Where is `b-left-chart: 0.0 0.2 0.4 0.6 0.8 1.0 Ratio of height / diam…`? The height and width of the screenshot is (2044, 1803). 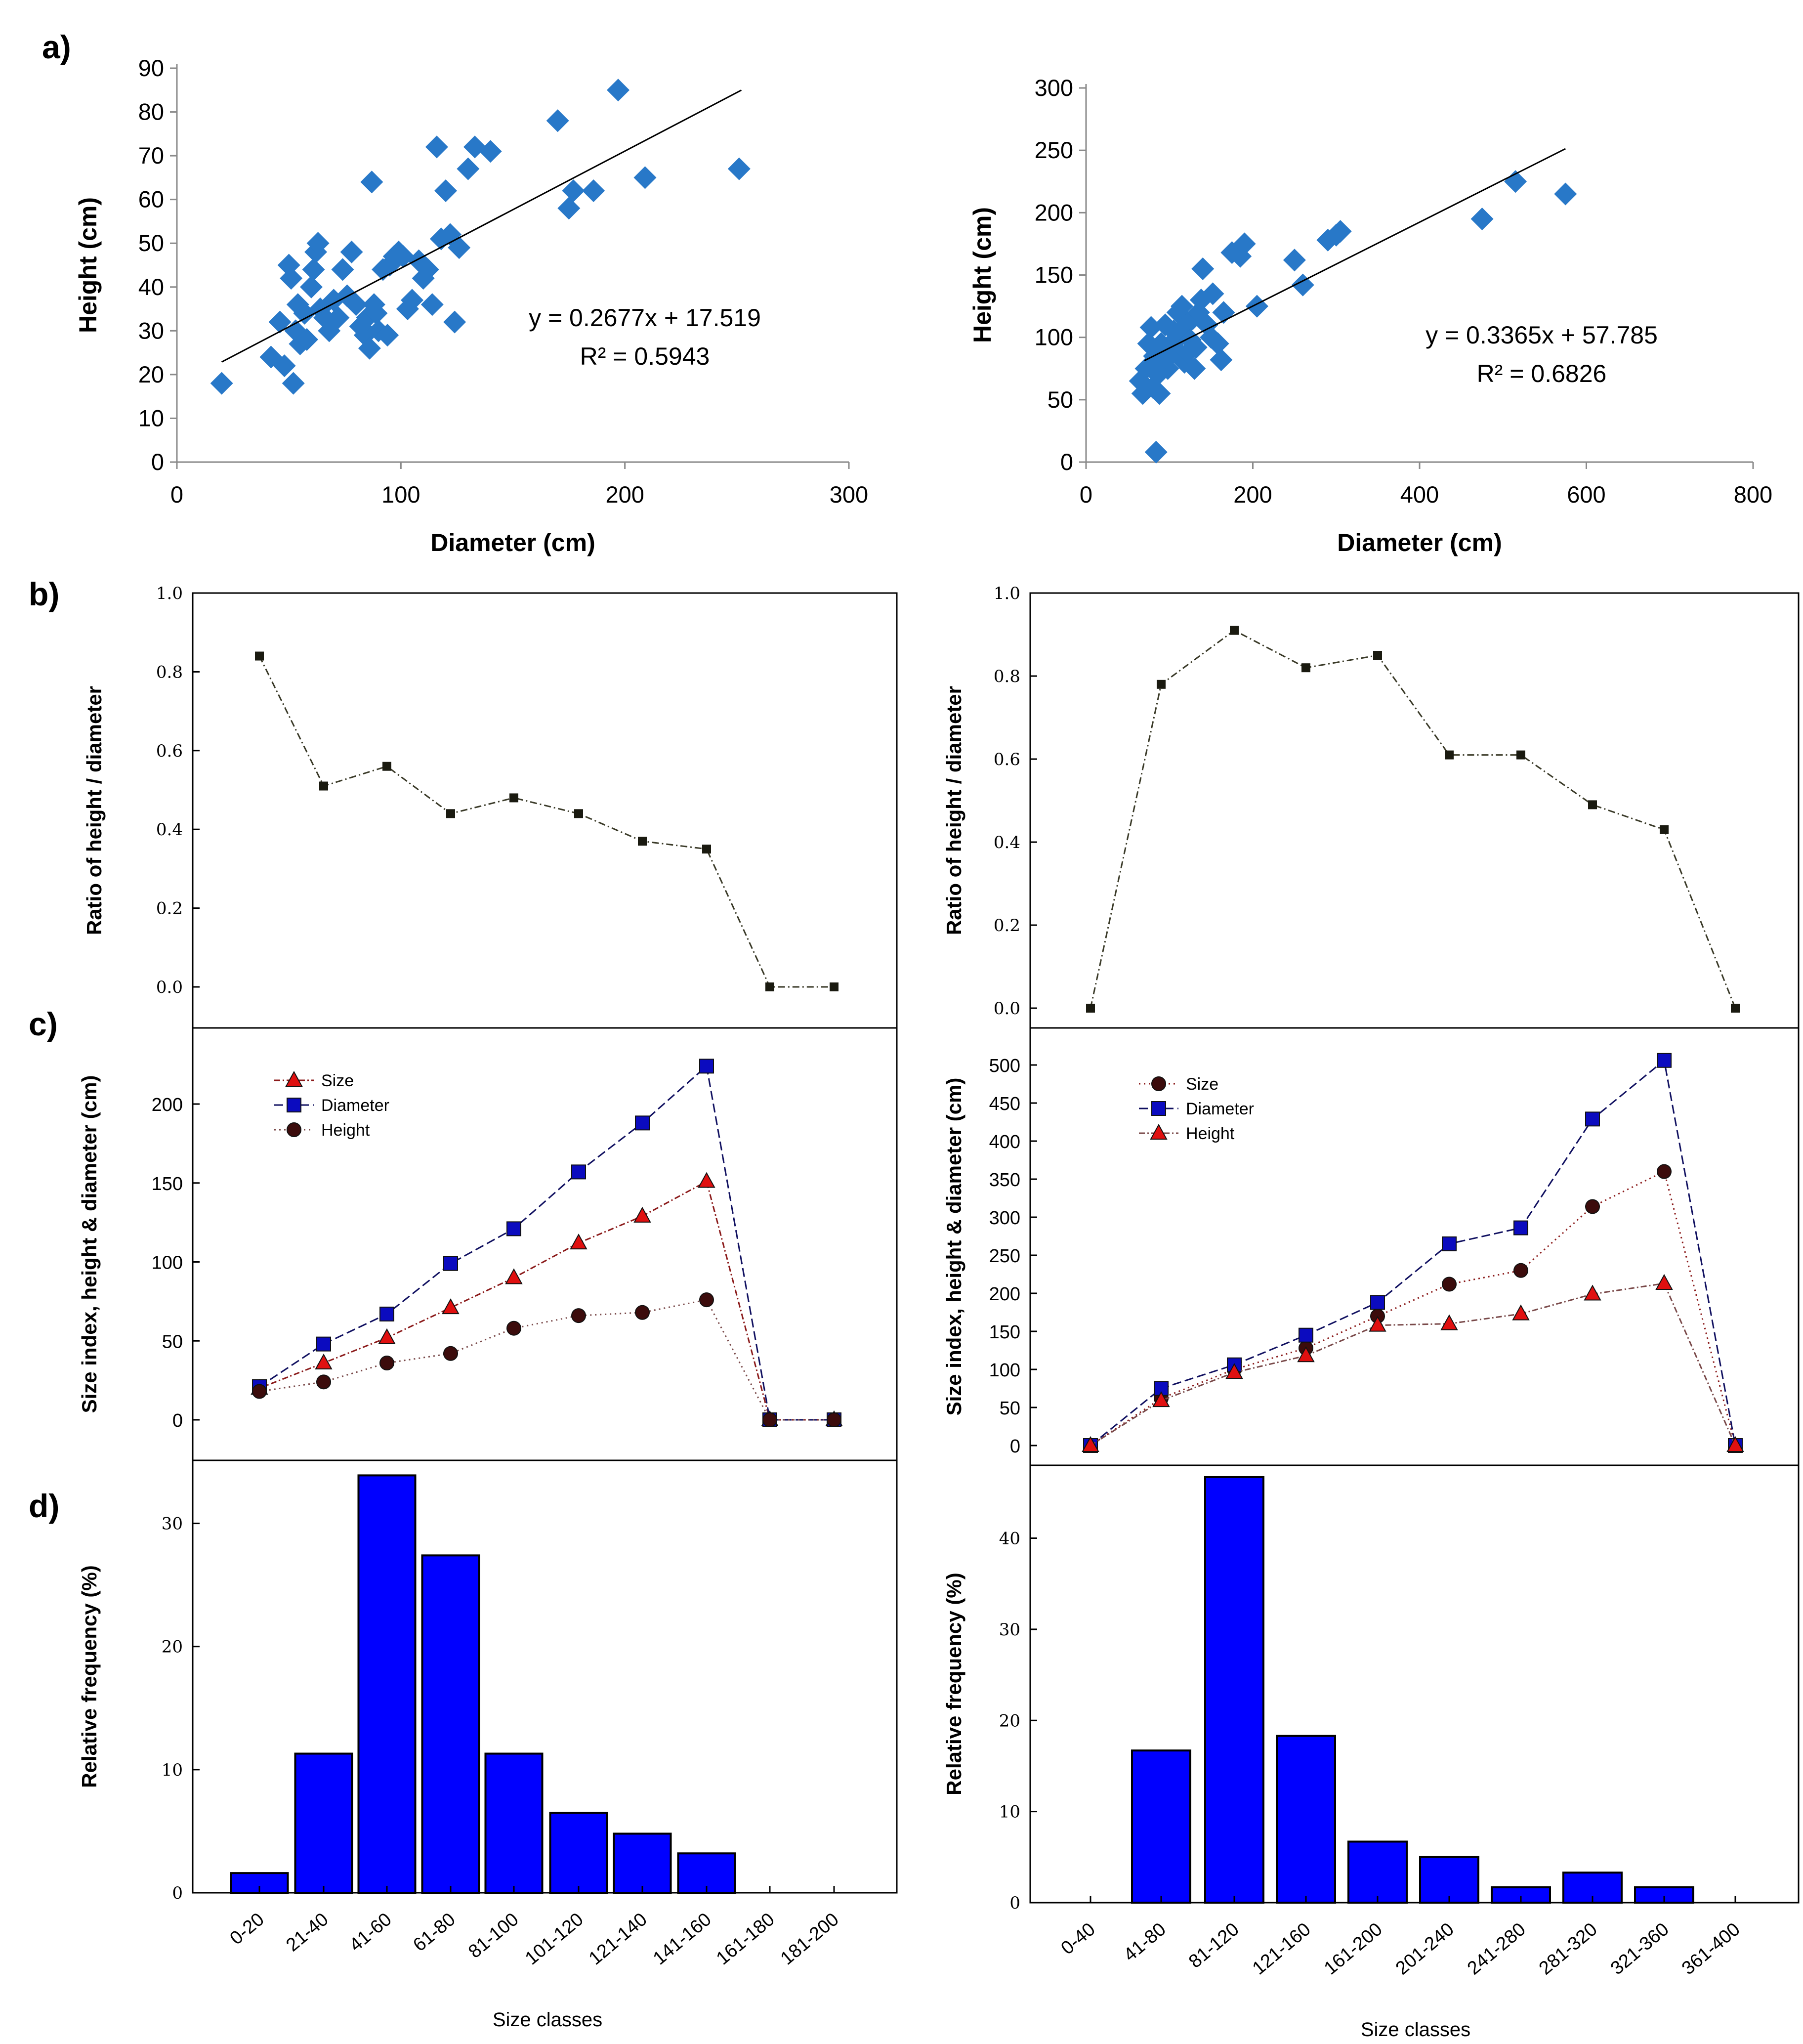
b-left-chart: 0.0 0.2 0.4 0.6 0.8 1.0 Ratio of height / diam… is located at coordinates (490, 807).